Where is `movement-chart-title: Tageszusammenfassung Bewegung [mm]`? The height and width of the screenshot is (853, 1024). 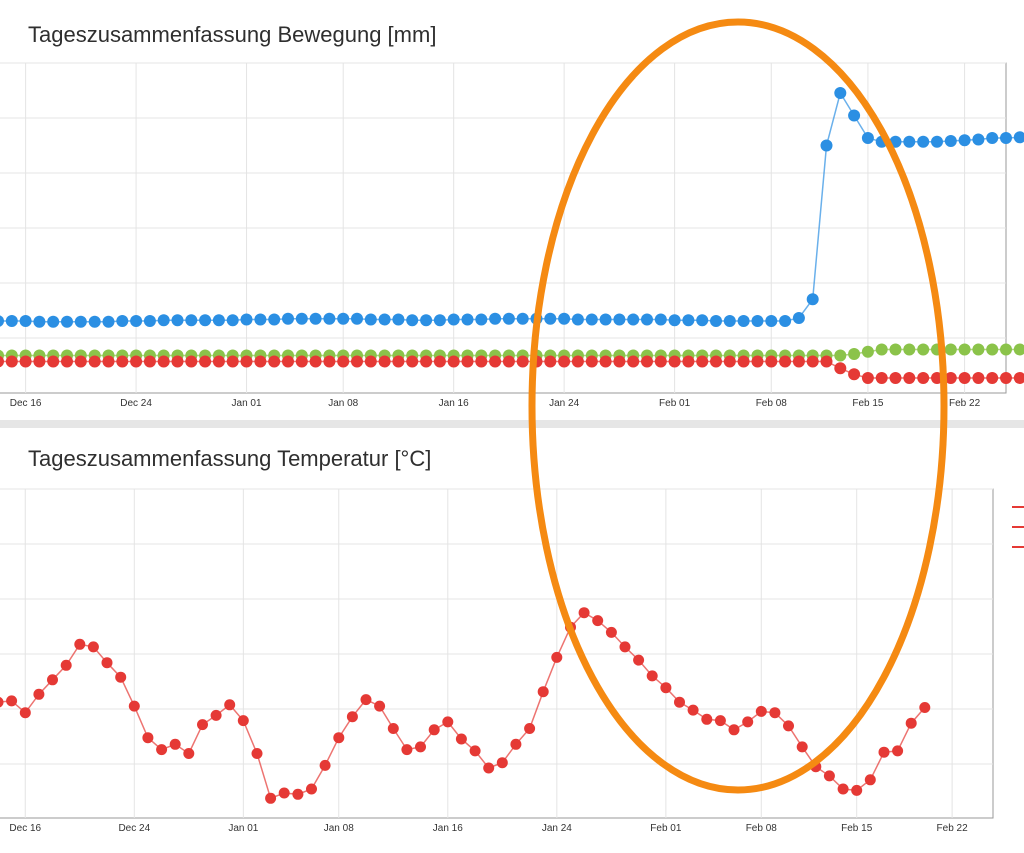 movement-chart-title: Tageszusammenfassung Bewegung [mm] is located at coordinates (232, 34).